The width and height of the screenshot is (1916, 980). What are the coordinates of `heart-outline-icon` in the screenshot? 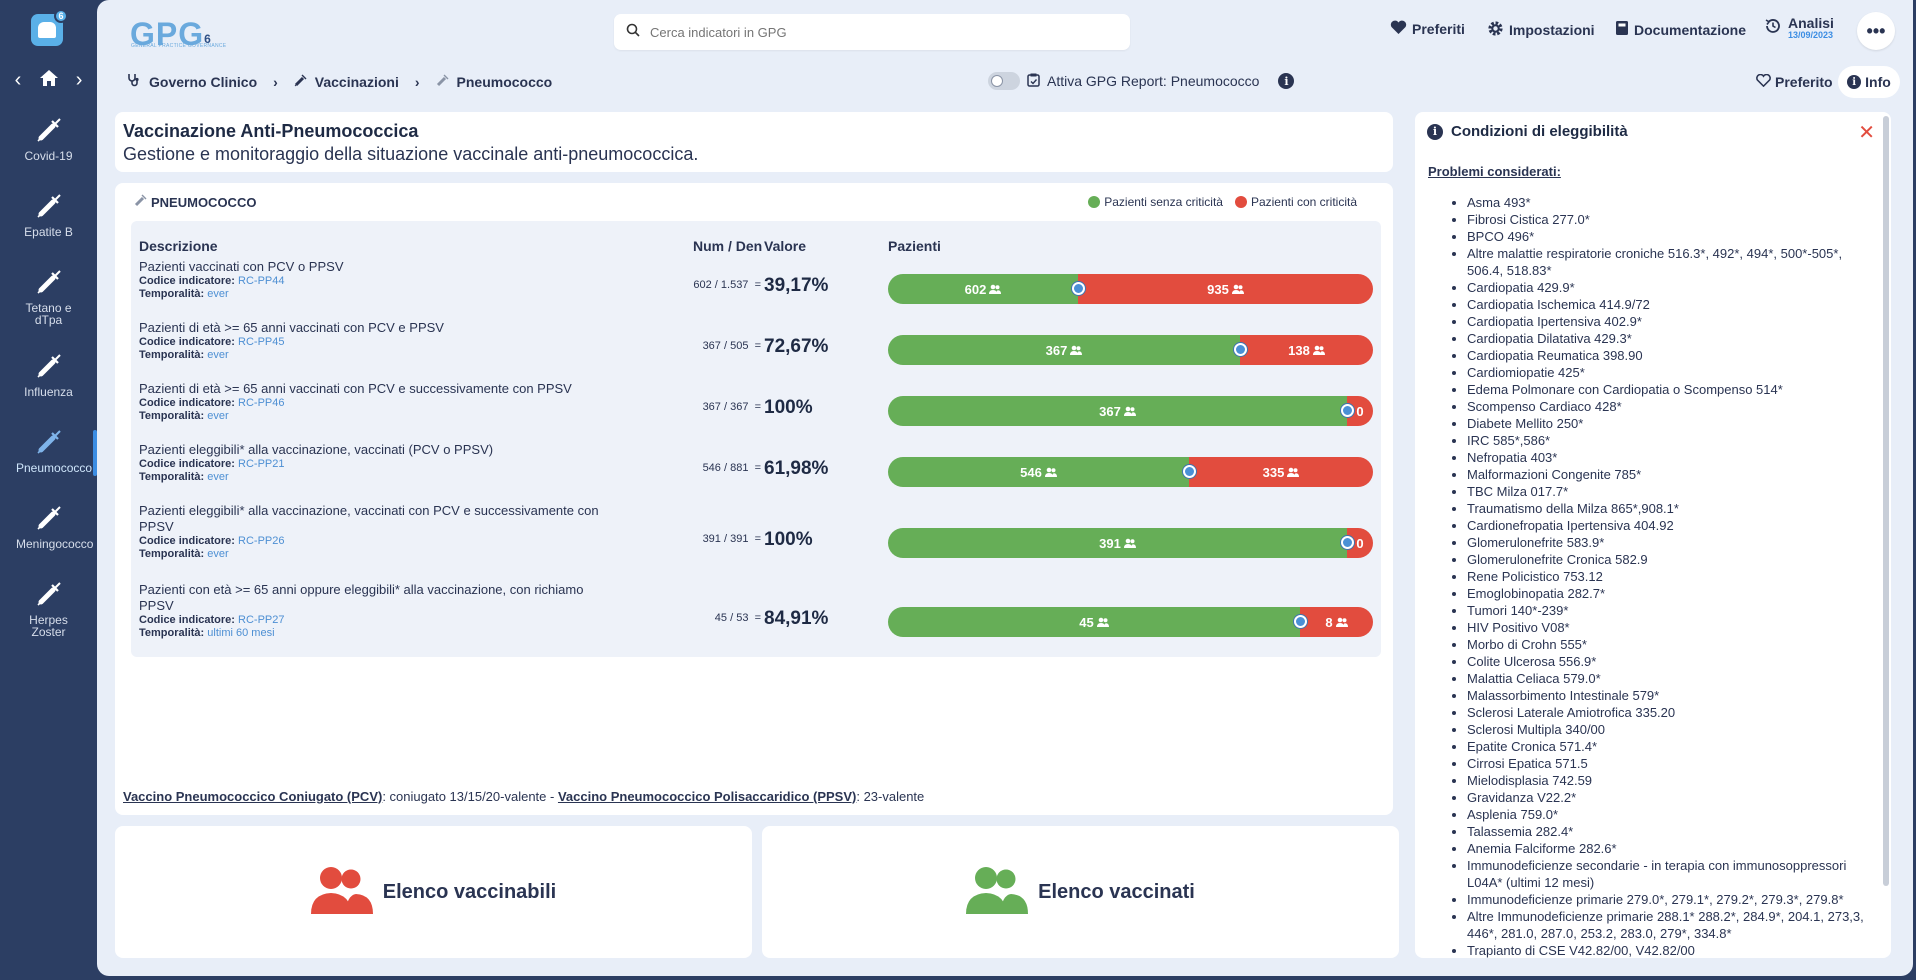 It's located at (1763, 81).